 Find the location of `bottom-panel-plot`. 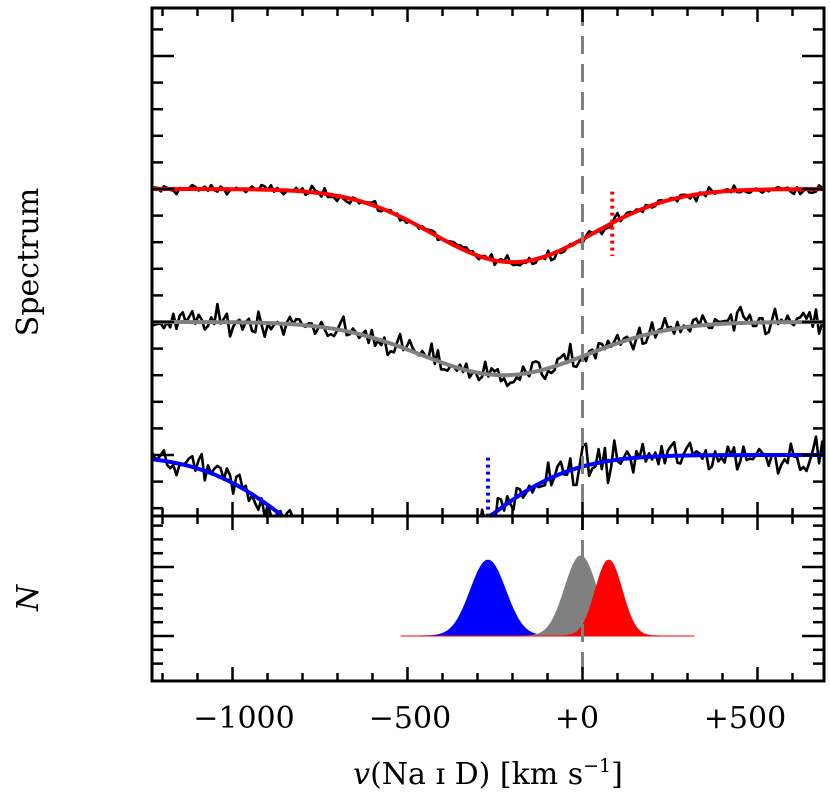

bottom-panel-plot is located at coordinates (547, 596).